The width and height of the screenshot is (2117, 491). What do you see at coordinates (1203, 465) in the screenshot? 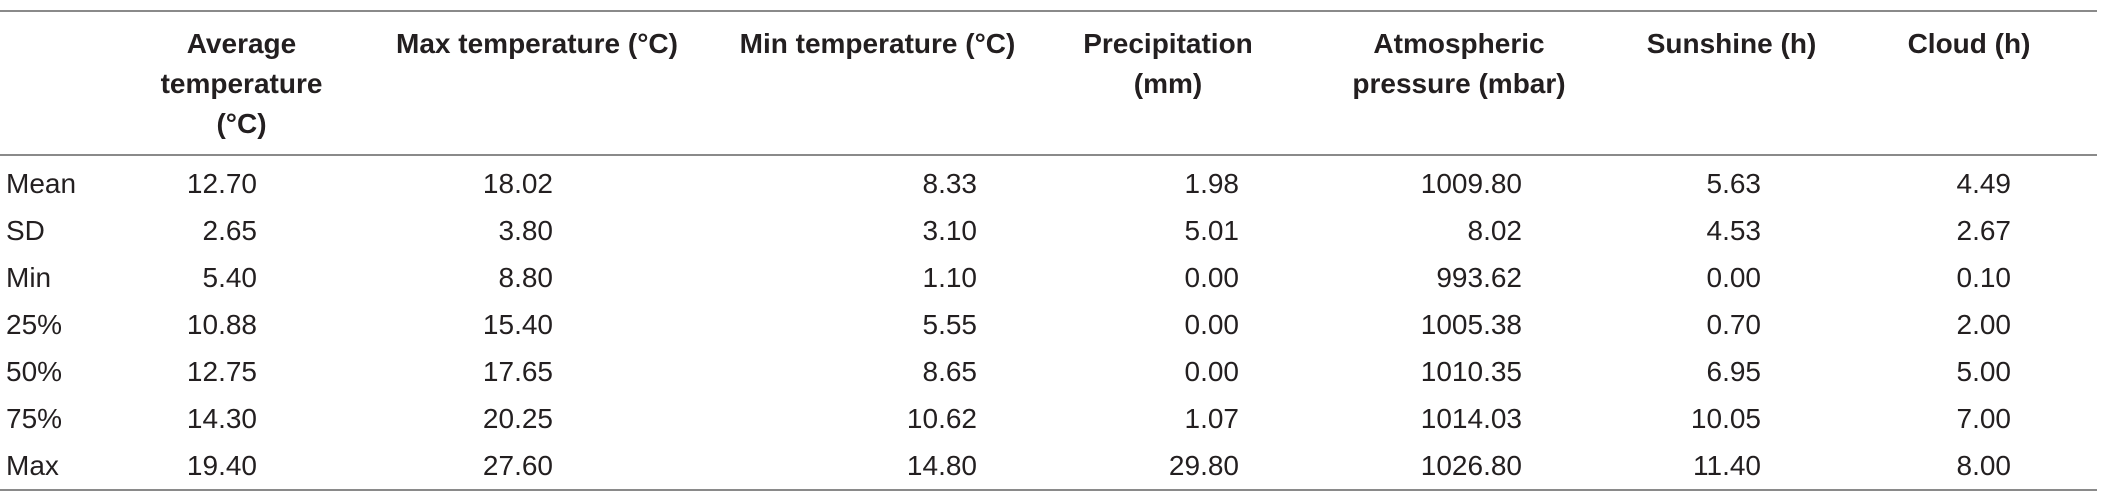
I see `cell-prec: 29.80` at bounding box center [1203, 465].